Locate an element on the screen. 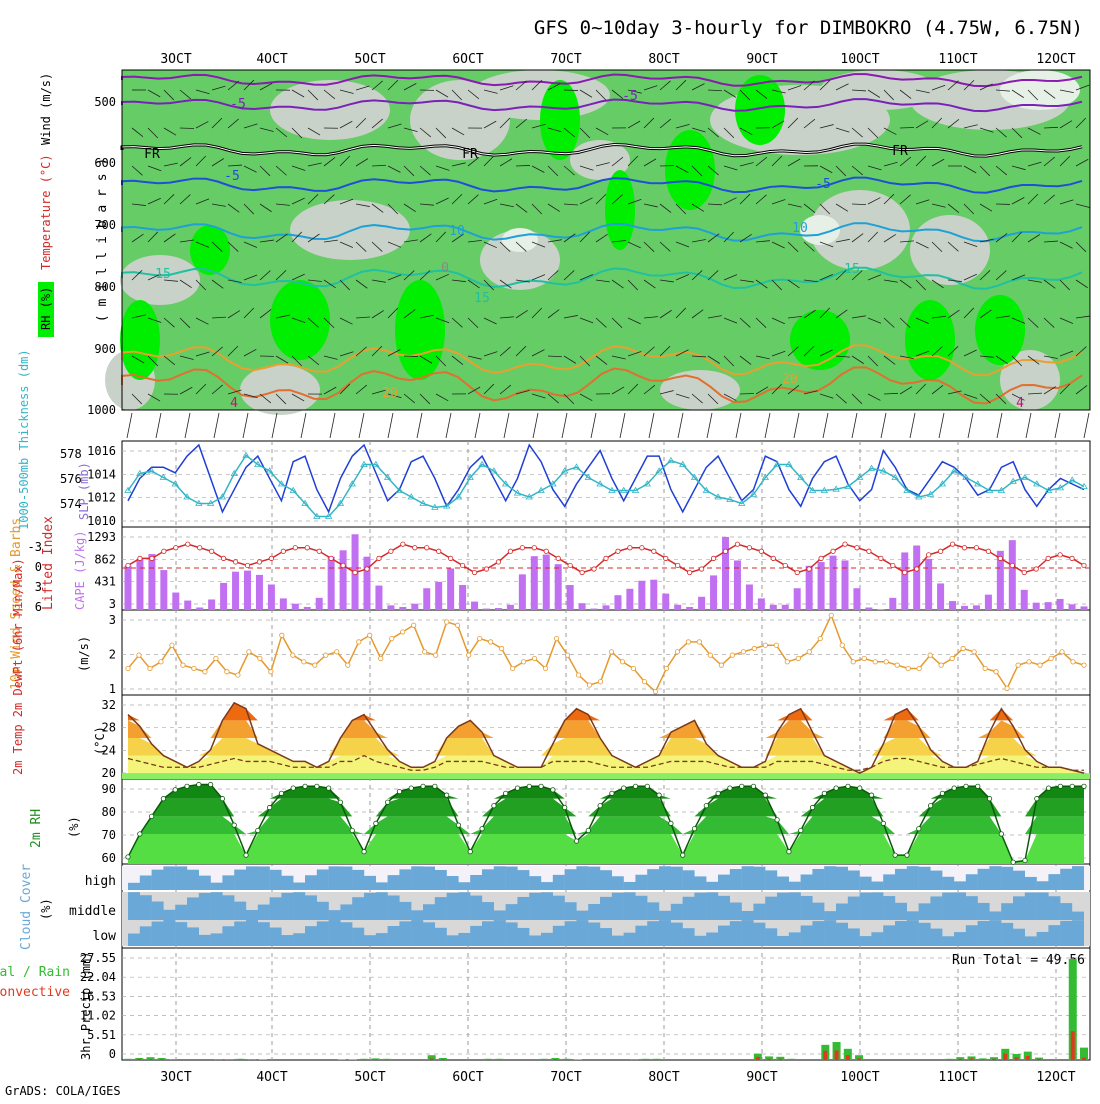 The height and width of the screenshot is (1104, 1100). date-tick-top: 10OCT is located at coordinates (859, 59).